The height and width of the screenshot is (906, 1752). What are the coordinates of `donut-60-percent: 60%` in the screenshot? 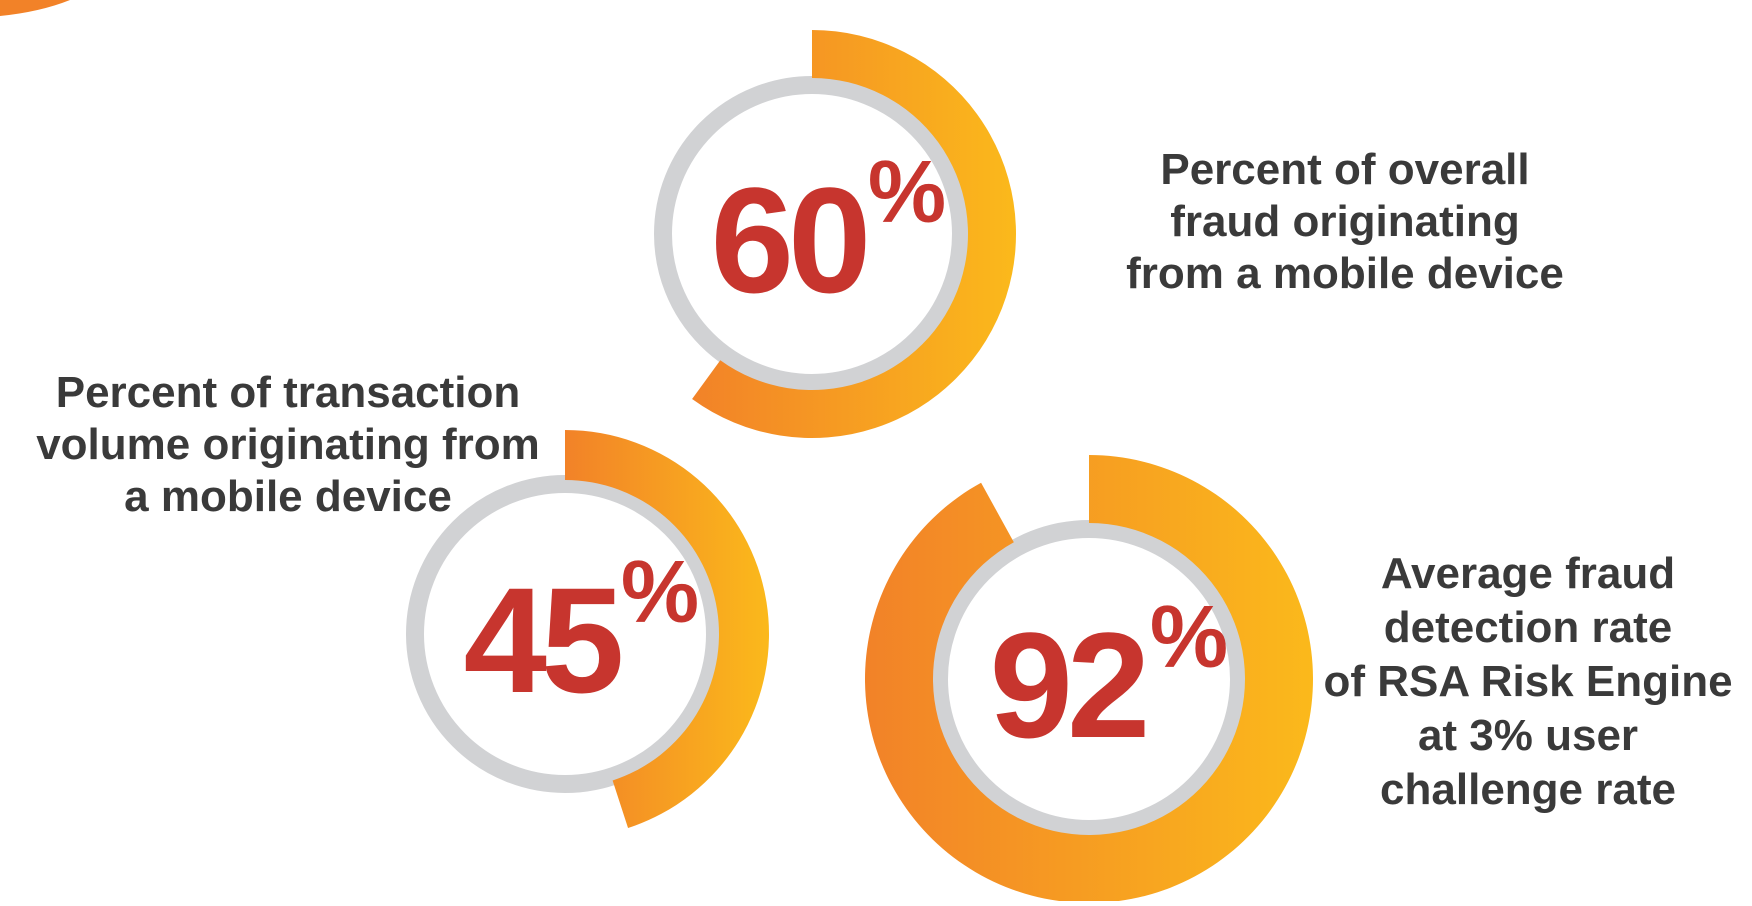 It's located at (835, 234).